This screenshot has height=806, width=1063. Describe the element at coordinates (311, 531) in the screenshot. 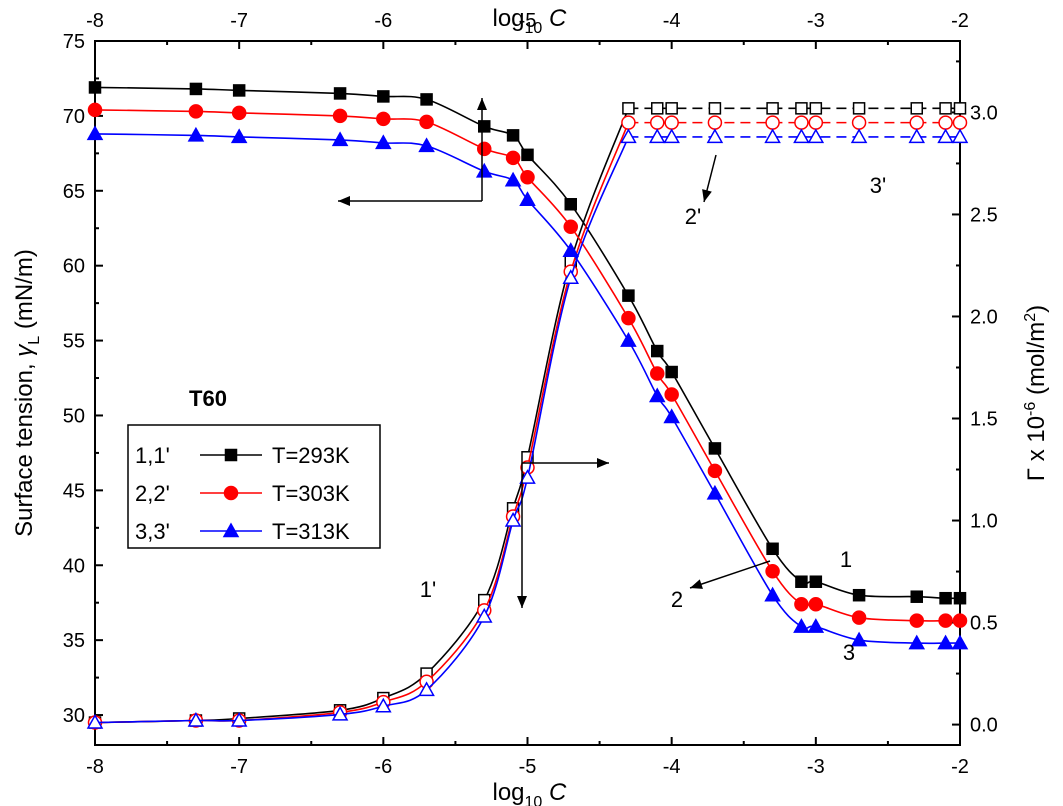

I see `legend-label: T=313K` at that location.